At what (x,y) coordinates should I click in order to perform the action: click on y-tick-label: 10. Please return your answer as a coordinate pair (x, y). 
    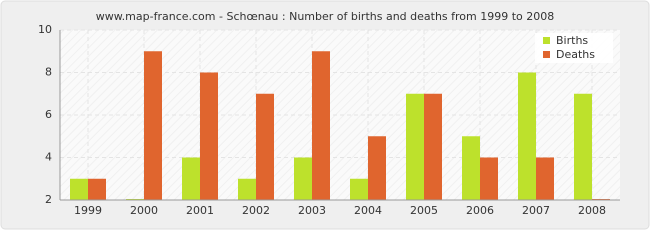
    Looking at the image, I should click on (45, 29).